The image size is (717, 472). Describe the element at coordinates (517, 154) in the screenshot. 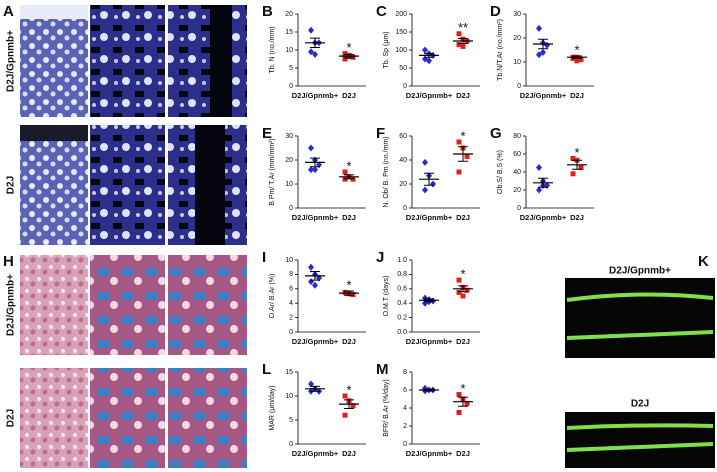

I see `y-tick-label: 60` at that location.